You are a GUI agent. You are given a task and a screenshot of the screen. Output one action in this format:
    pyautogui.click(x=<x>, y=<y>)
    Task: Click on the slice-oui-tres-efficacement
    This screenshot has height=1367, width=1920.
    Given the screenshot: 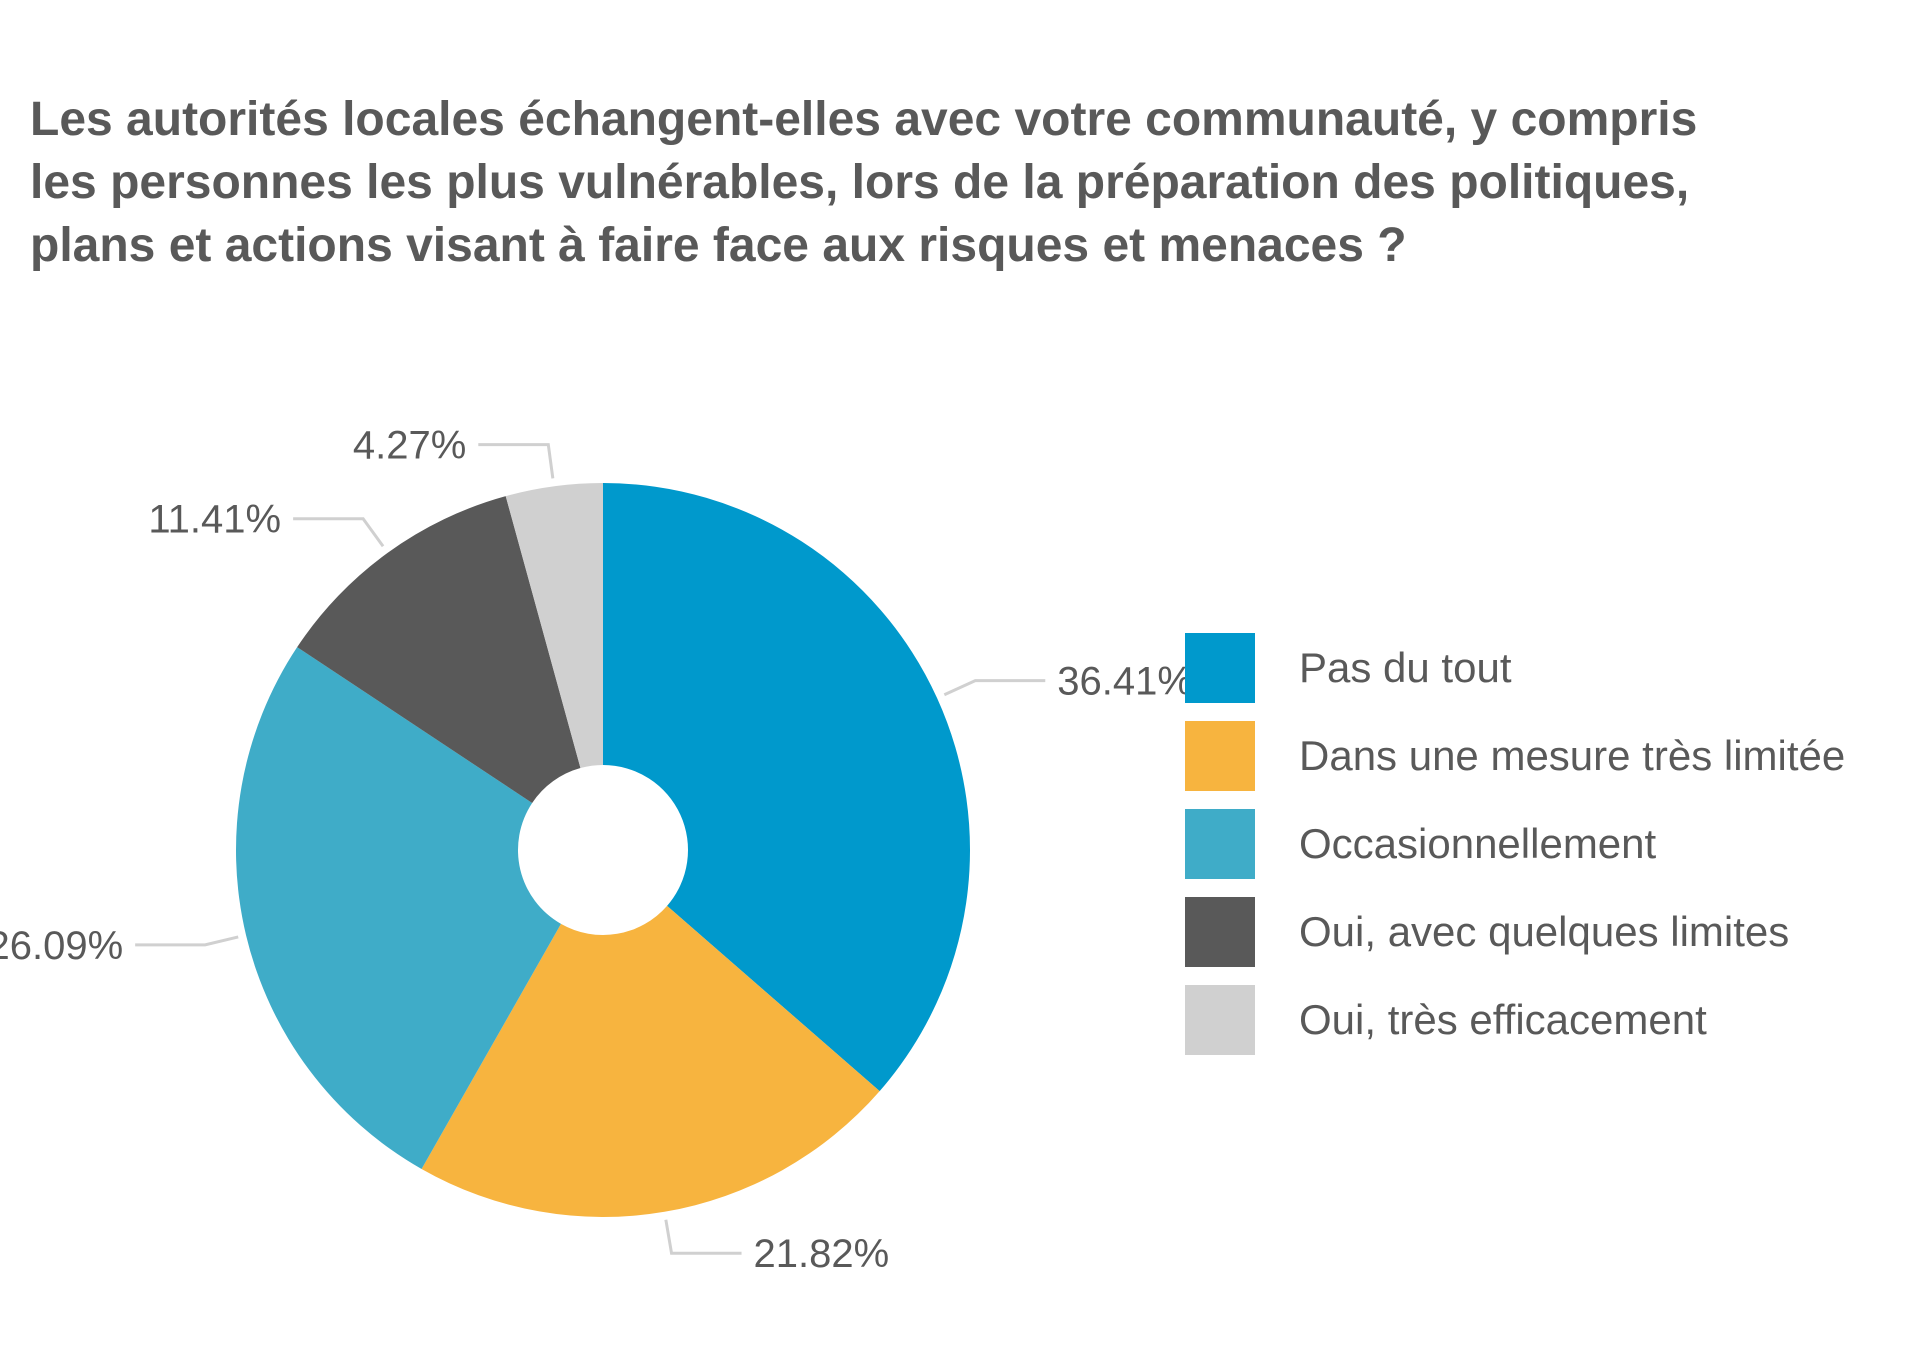 What is the action you would take?
    pyautogui.click(x=554, y=626)
    